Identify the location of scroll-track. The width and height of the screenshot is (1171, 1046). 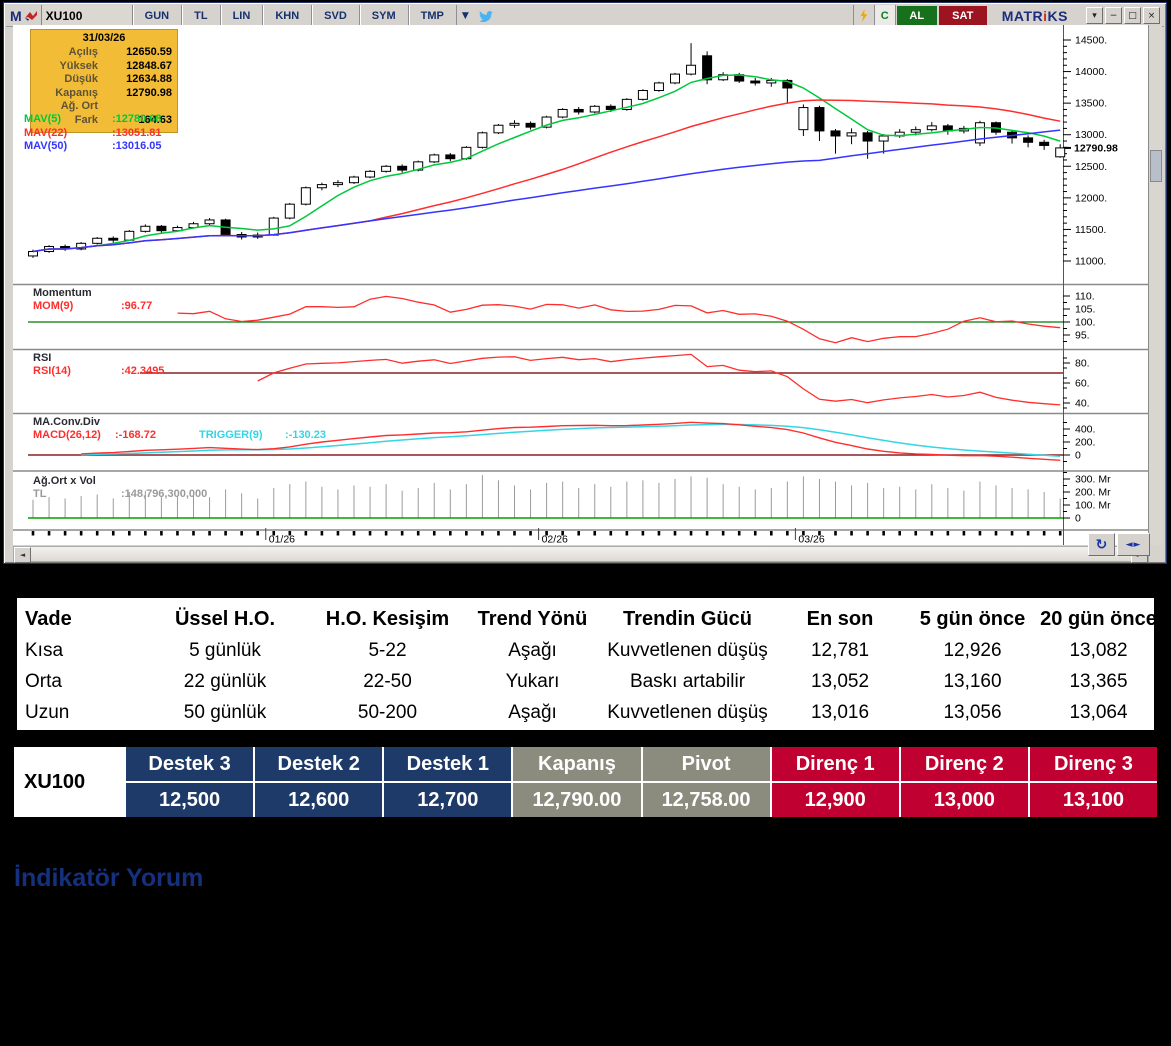
(581, 554).